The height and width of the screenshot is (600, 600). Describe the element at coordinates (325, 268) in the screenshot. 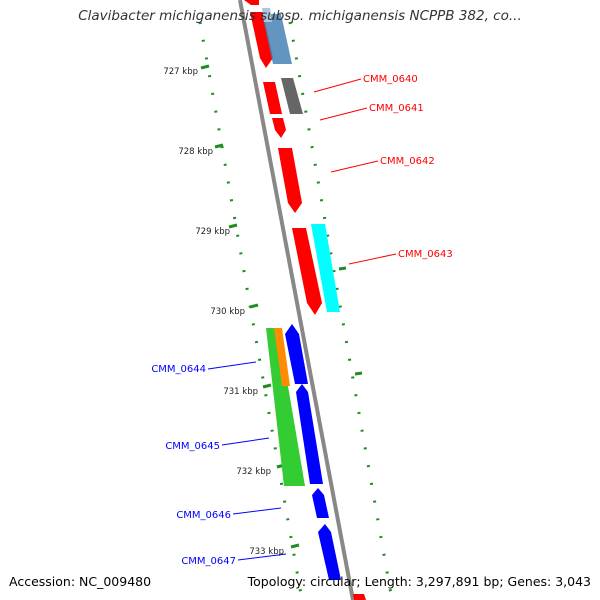

I see `feature-cyan` at that location.